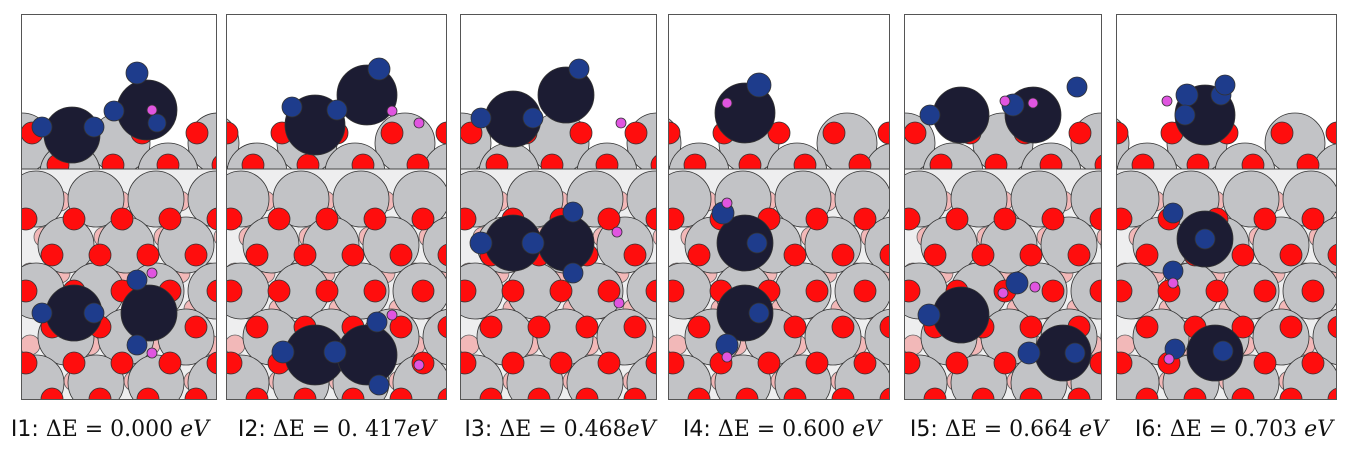 The width and height of the screenshot is (1349, 453). I want to click on structure-i3-svg, so click(558, 228).